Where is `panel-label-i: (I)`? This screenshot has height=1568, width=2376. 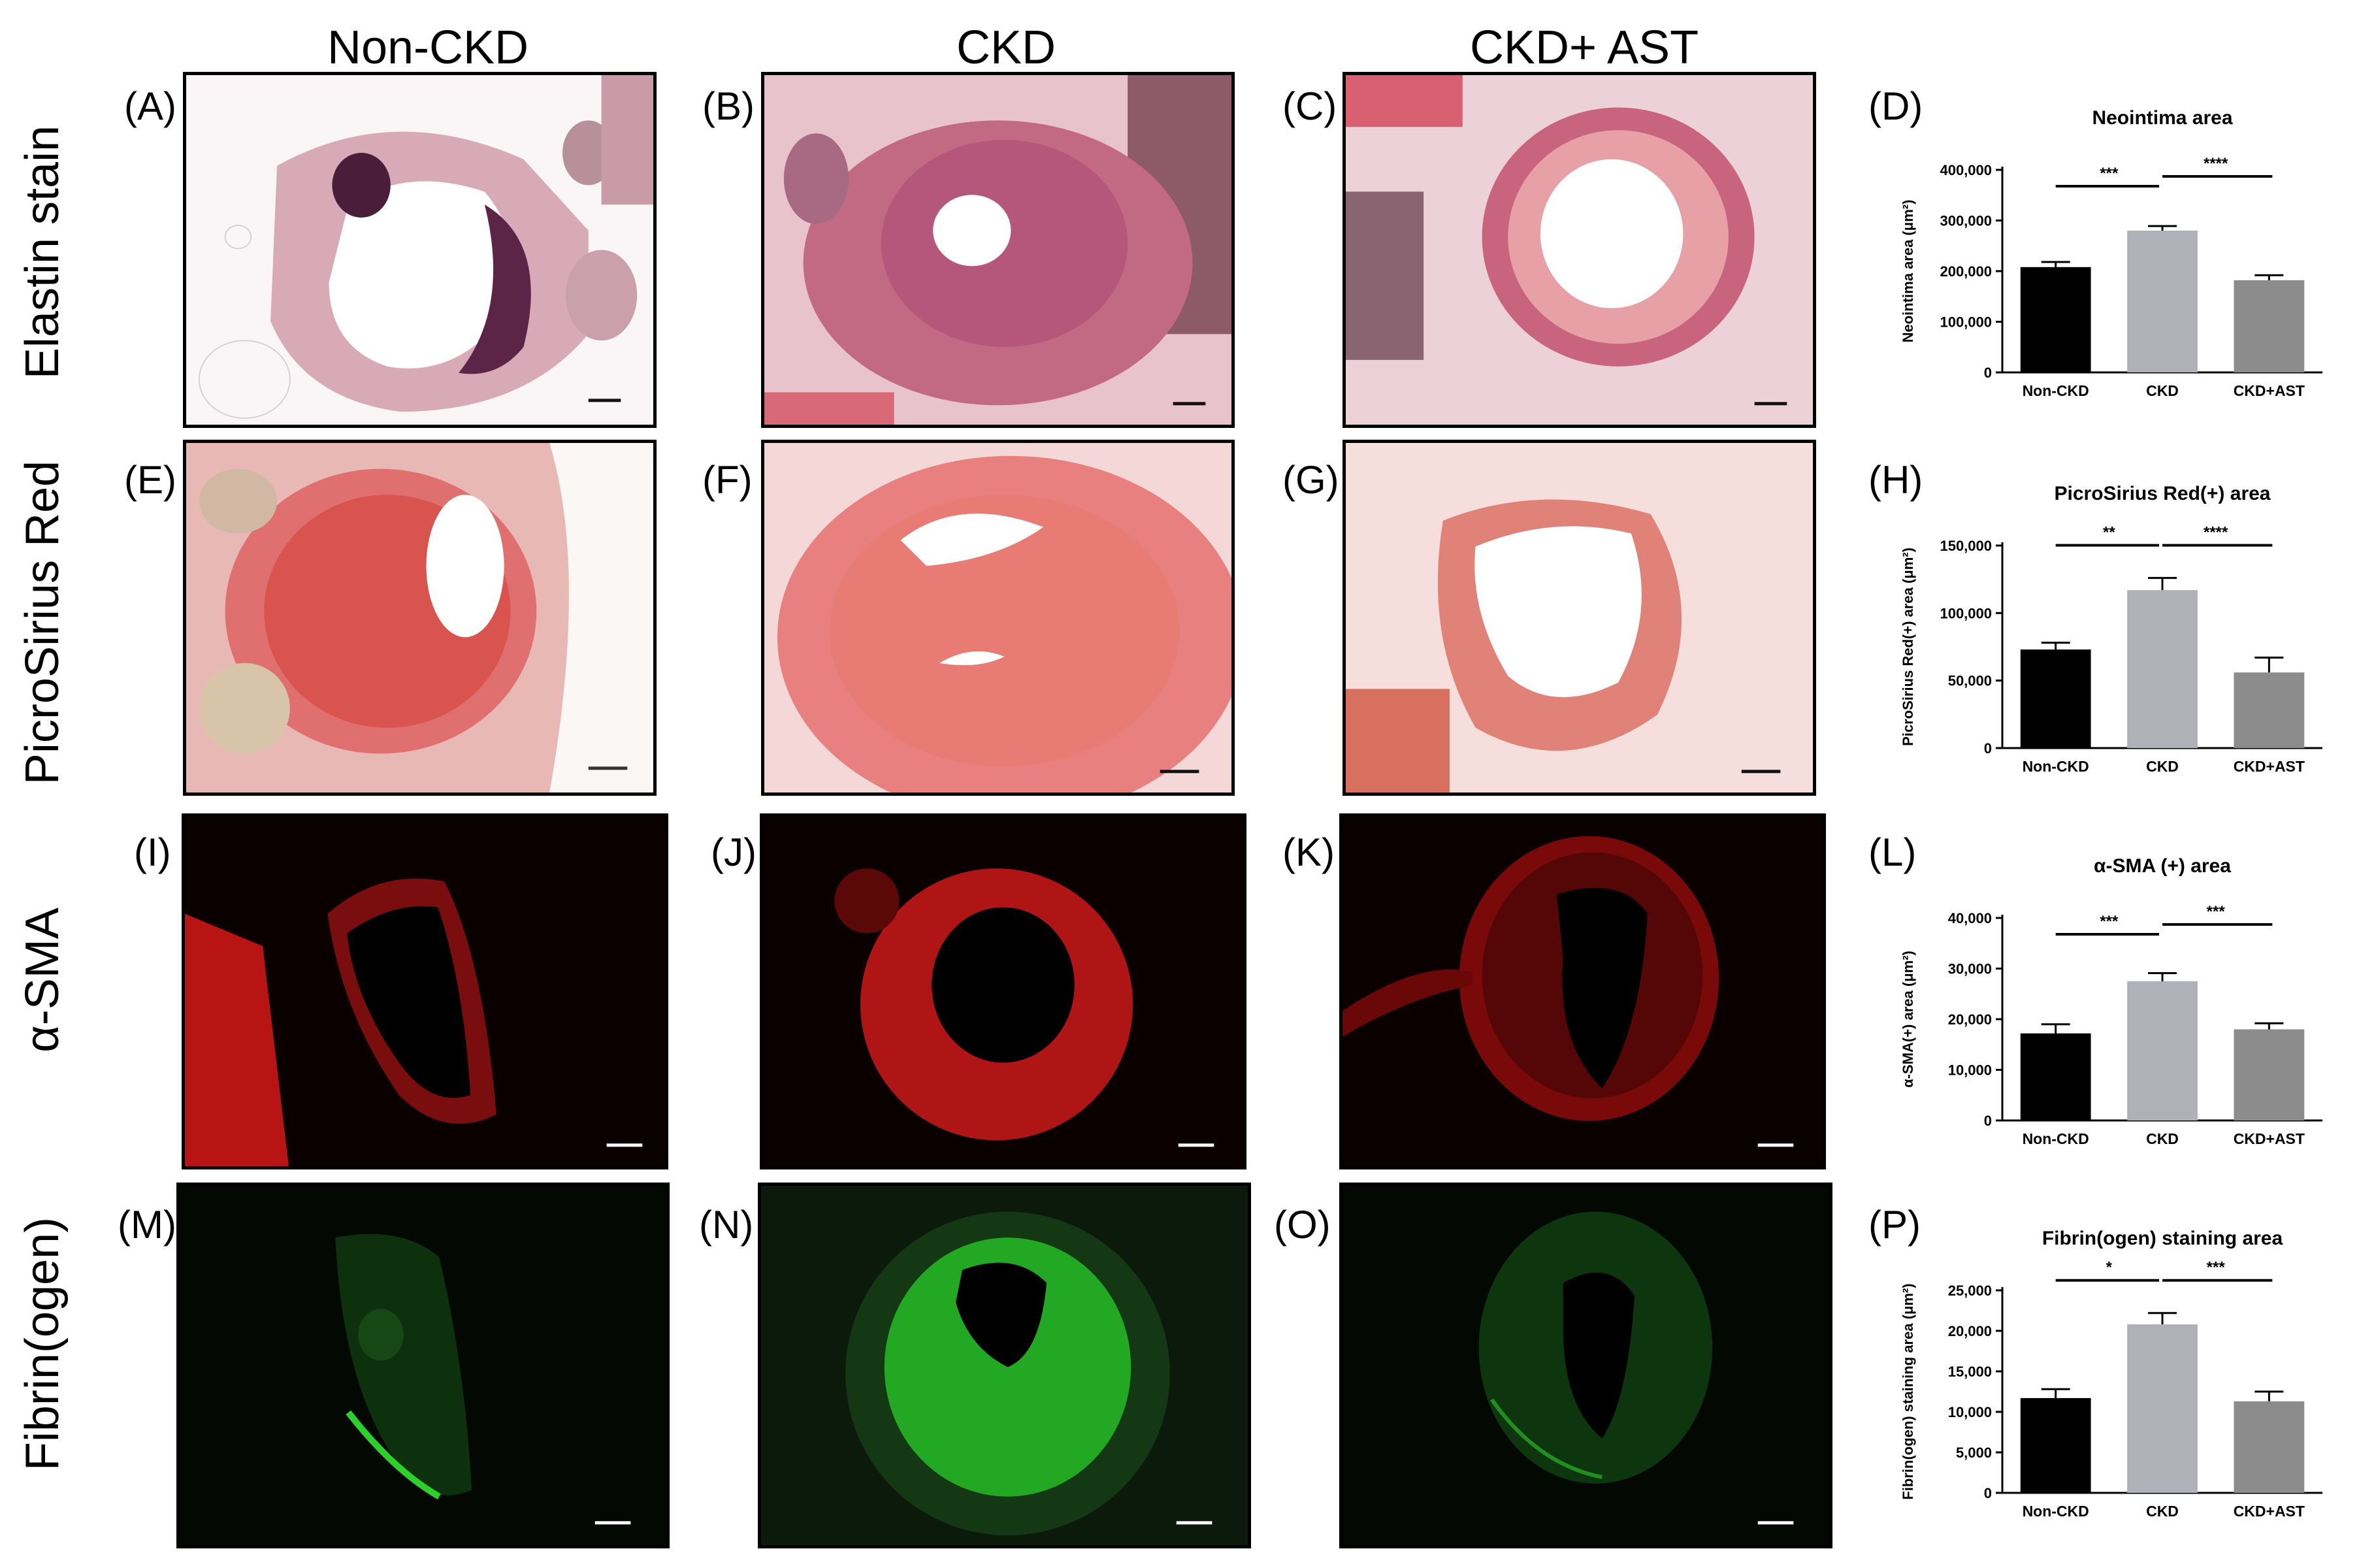
panel-label-i: (I) is located at coordinates (152, 852).